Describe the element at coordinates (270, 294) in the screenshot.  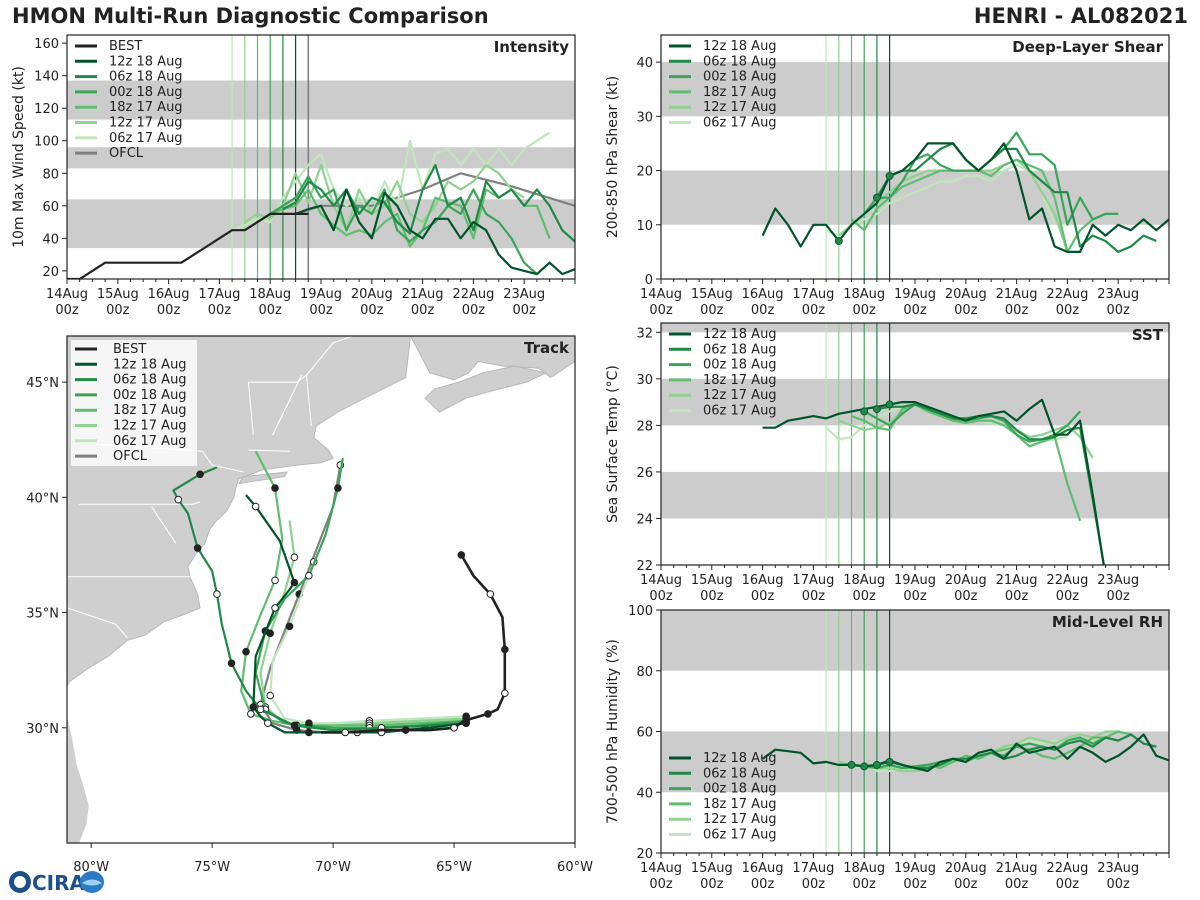
I see `intensity-xtick-day: 18Aug` at that location.